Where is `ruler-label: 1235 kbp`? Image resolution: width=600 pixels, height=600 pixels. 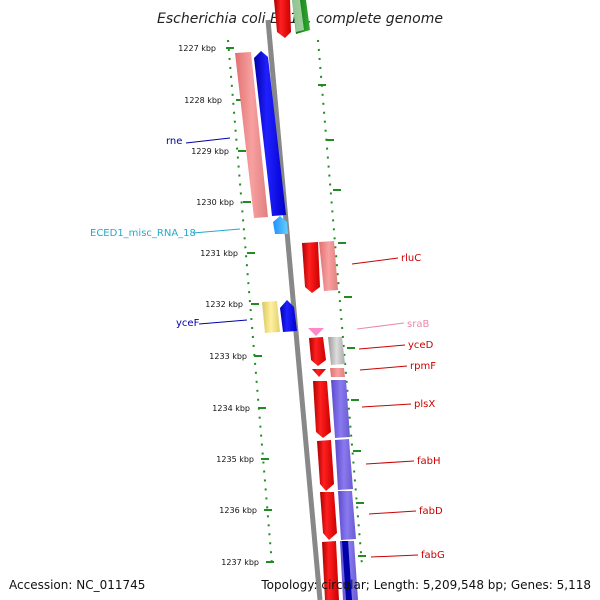
ruler-label: 1235 kbp is located at coordinates (235, 459).